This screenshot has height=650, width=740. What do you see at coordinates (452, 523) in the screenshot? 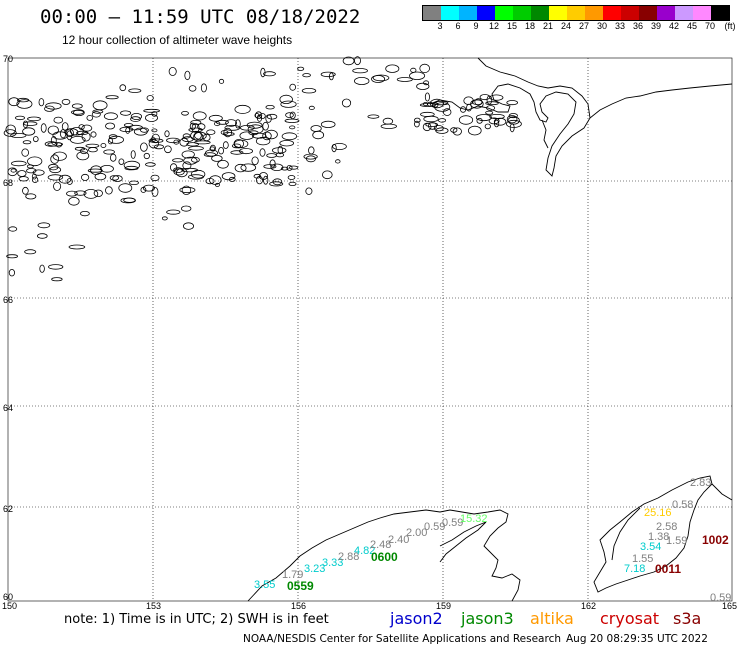
I see `wave-height-observation: 0.59` at bounding box center [452, 523].